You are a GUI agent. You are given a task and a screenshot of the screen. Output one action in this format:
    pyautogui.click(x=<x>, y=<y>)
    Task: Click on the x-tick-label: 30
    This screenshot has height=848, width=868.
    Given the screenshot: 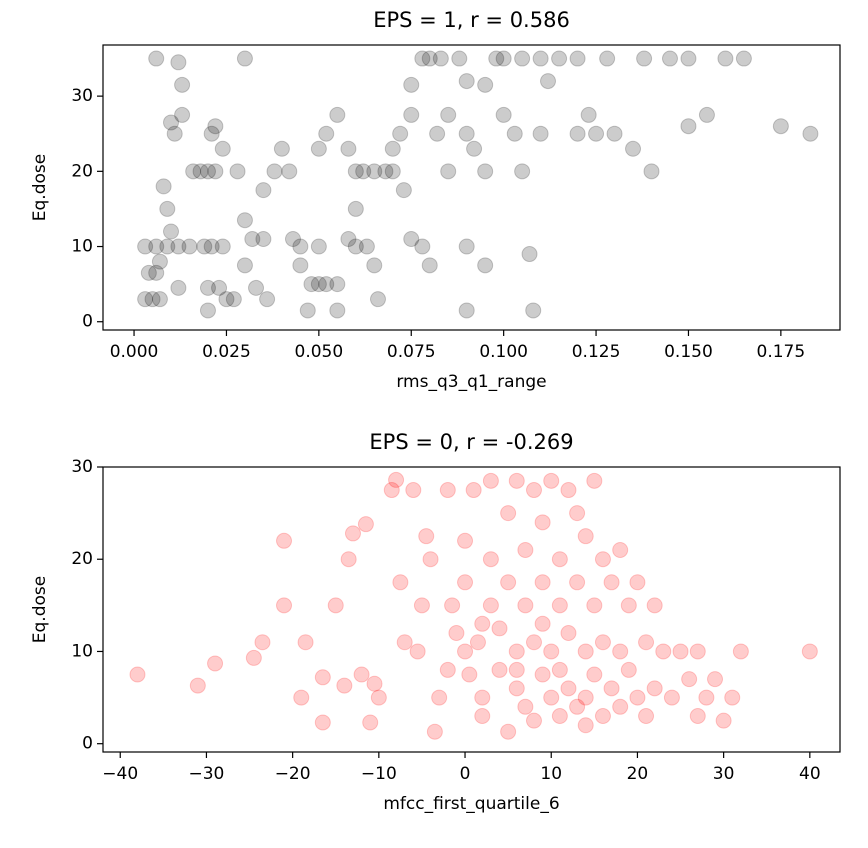 What is the action you would take?
    pyautogui.click(x=724, y=774)
    